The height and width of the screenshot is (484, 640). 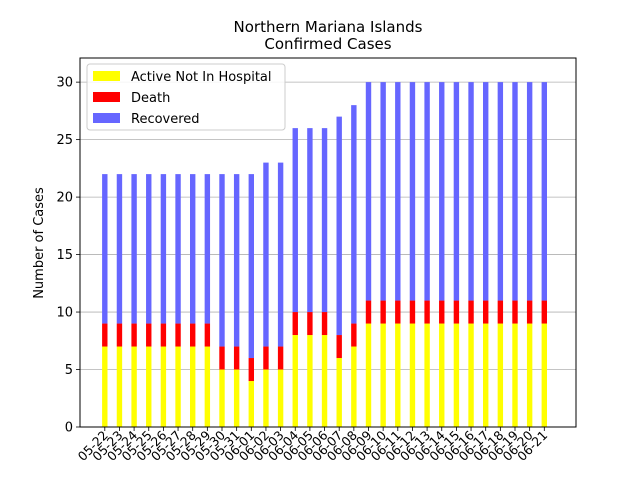 What do you see at coordinates (186, 97) in the screenshot?
I see `legend-box` at bounding box center [186, 97].